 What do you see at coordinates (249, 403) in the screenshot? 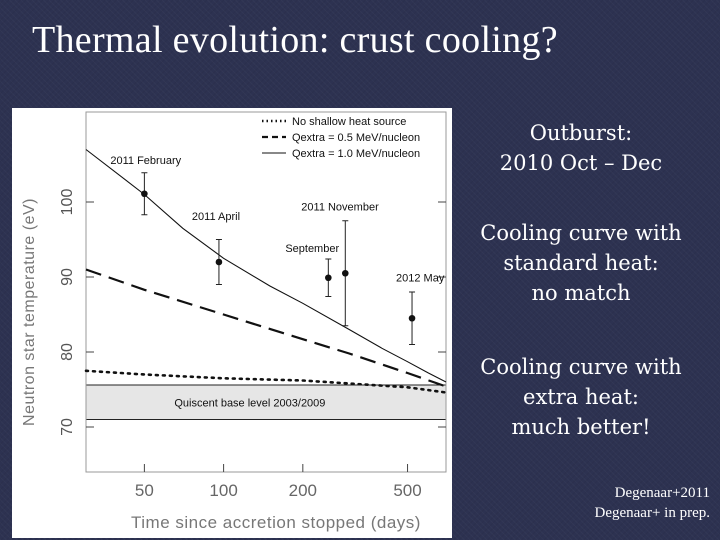
I see `base-level-label: Quiscent base level 2003/2009` at bounding box center [249, 403].